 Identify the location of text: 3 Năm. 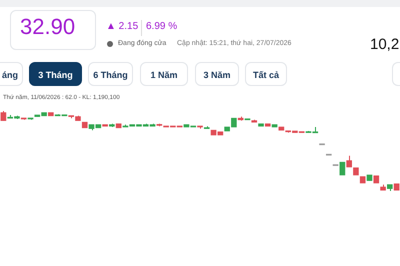
(217, 74).